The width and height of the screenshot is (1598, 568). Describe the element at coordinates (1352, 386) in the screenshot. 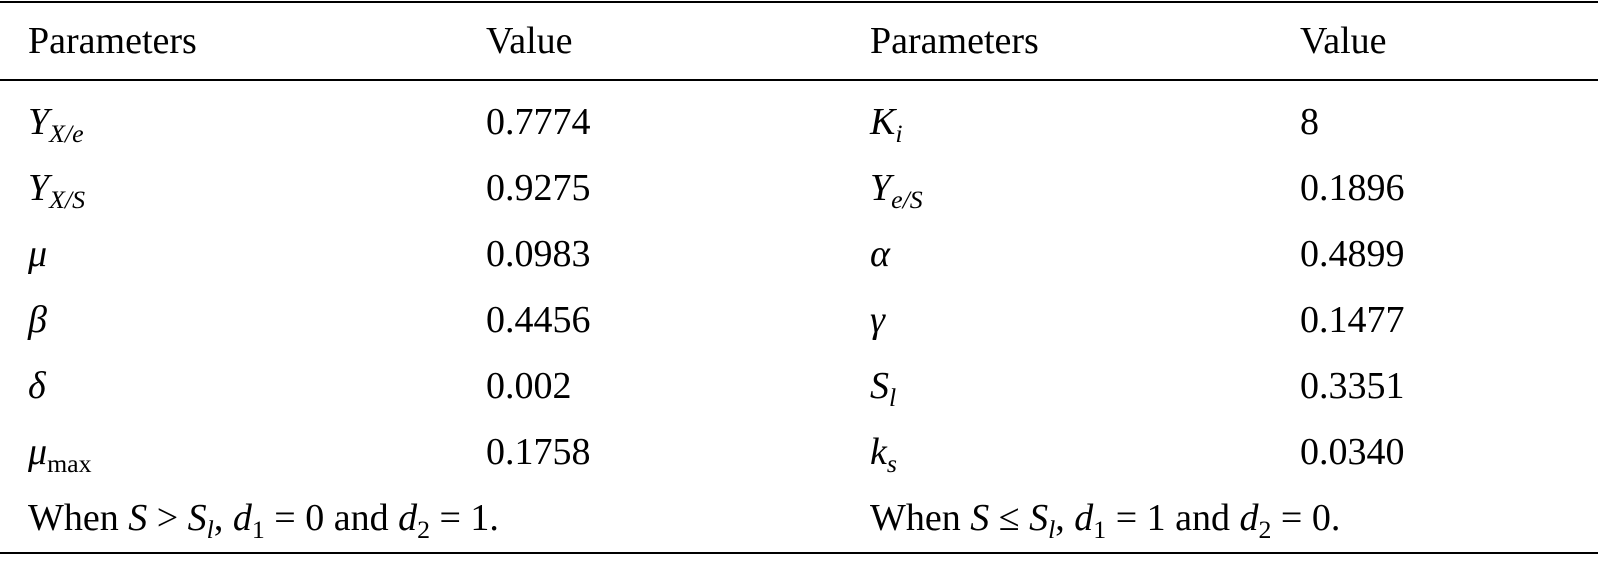

I see `value-cell: 0.3351` at that location.